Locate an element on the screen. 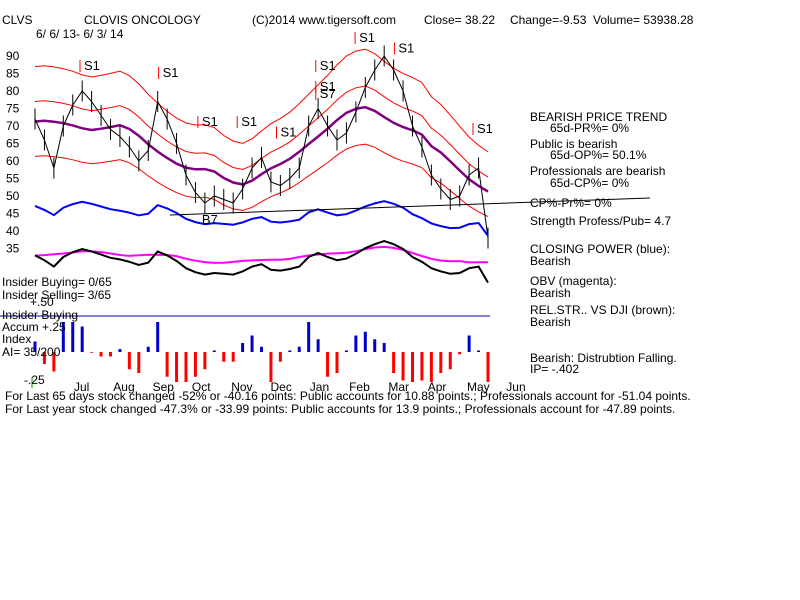 This screenshot has height=600, width=800. x-tick-label-feb: Feb is located at coordinates (359, 387).